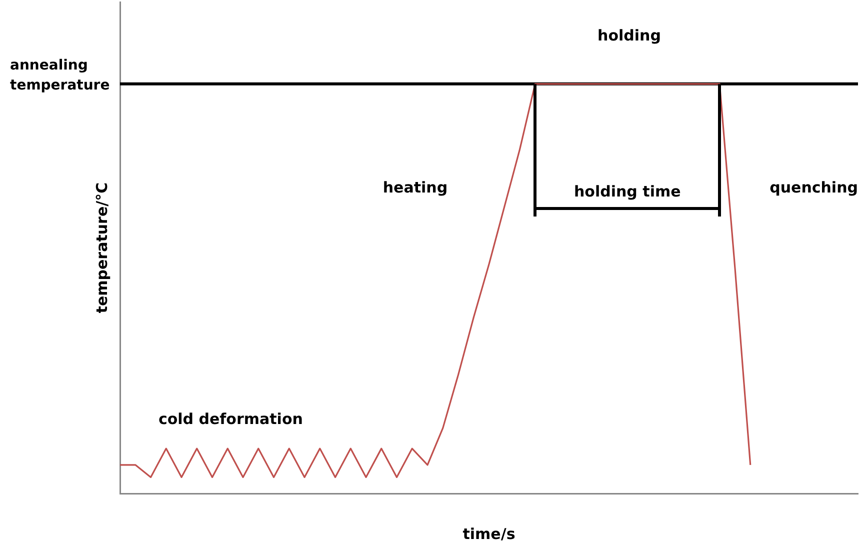 The image size is (861, 552). What do you see at coordinates (489, 533) in the screenshot?
I see `x-axis-title: time/s` at bounding box center [489, 533].